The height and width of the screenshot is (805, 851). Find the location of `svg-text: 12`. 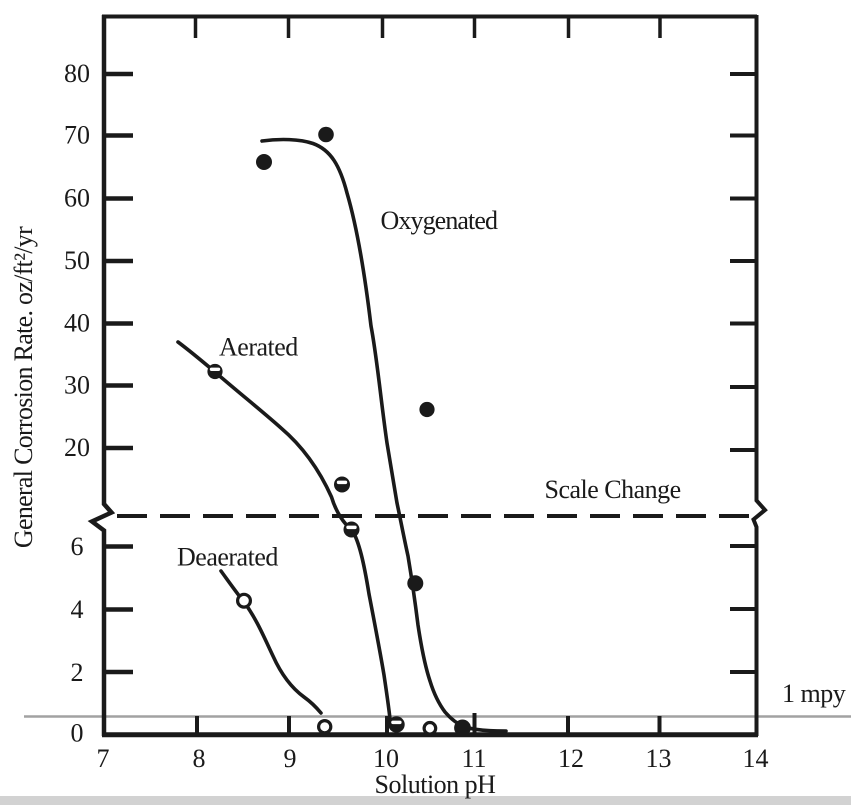

svg-text: 12 is located at coordinates (571, 758).